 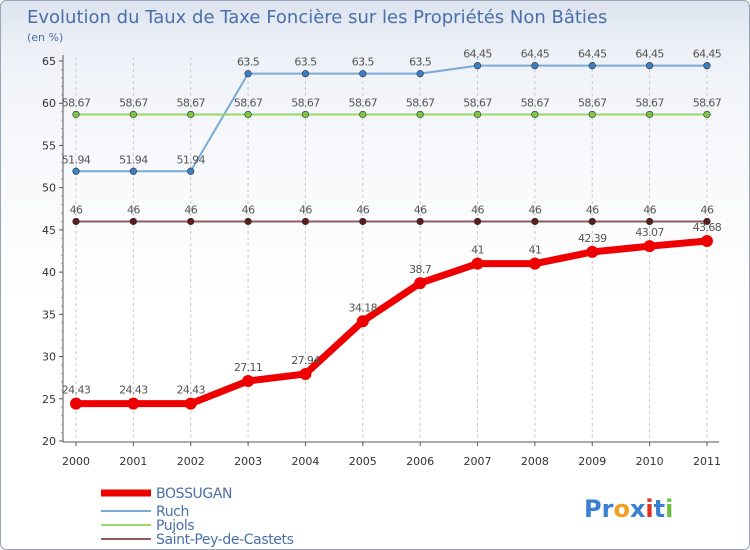 I want to click on proxiti-logo: Proxiti, so click(x=628, y=509).